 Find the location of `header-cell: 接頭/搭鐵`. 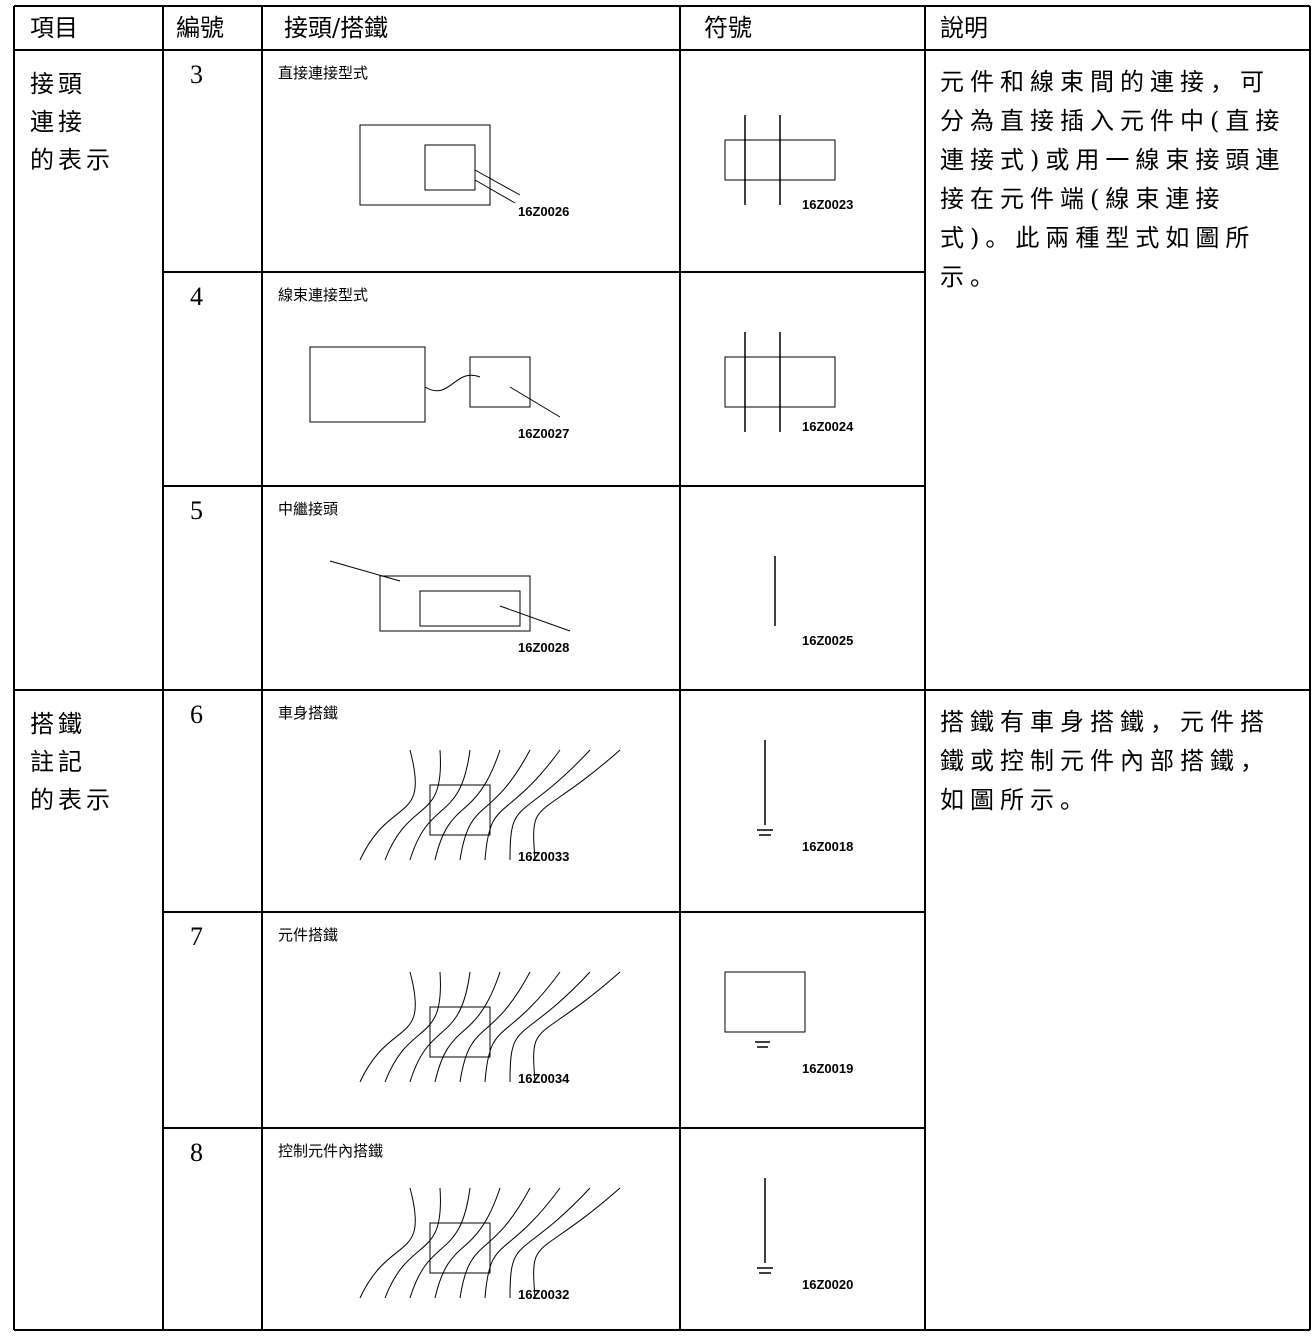

header-cell: 接頭/搭鐵 is located at coordinates (336, 28).